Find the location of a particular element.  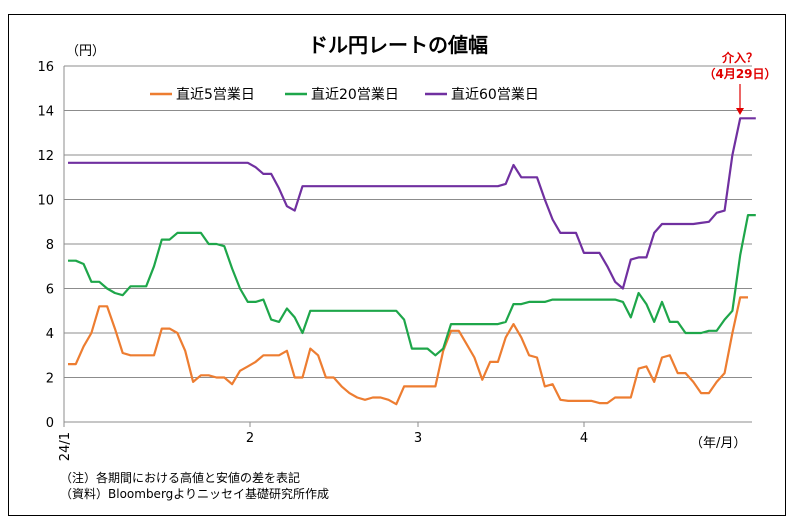

x-tick-label: 24/1 is located at coordinates (65, 446).